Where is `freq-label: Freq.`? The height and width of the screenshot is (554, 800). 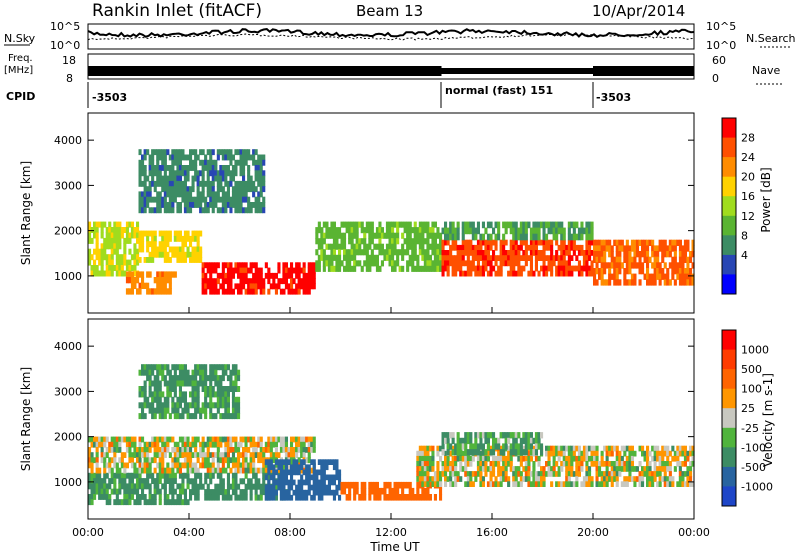 freq-label: Freq. is located at coordinates (20, 58).